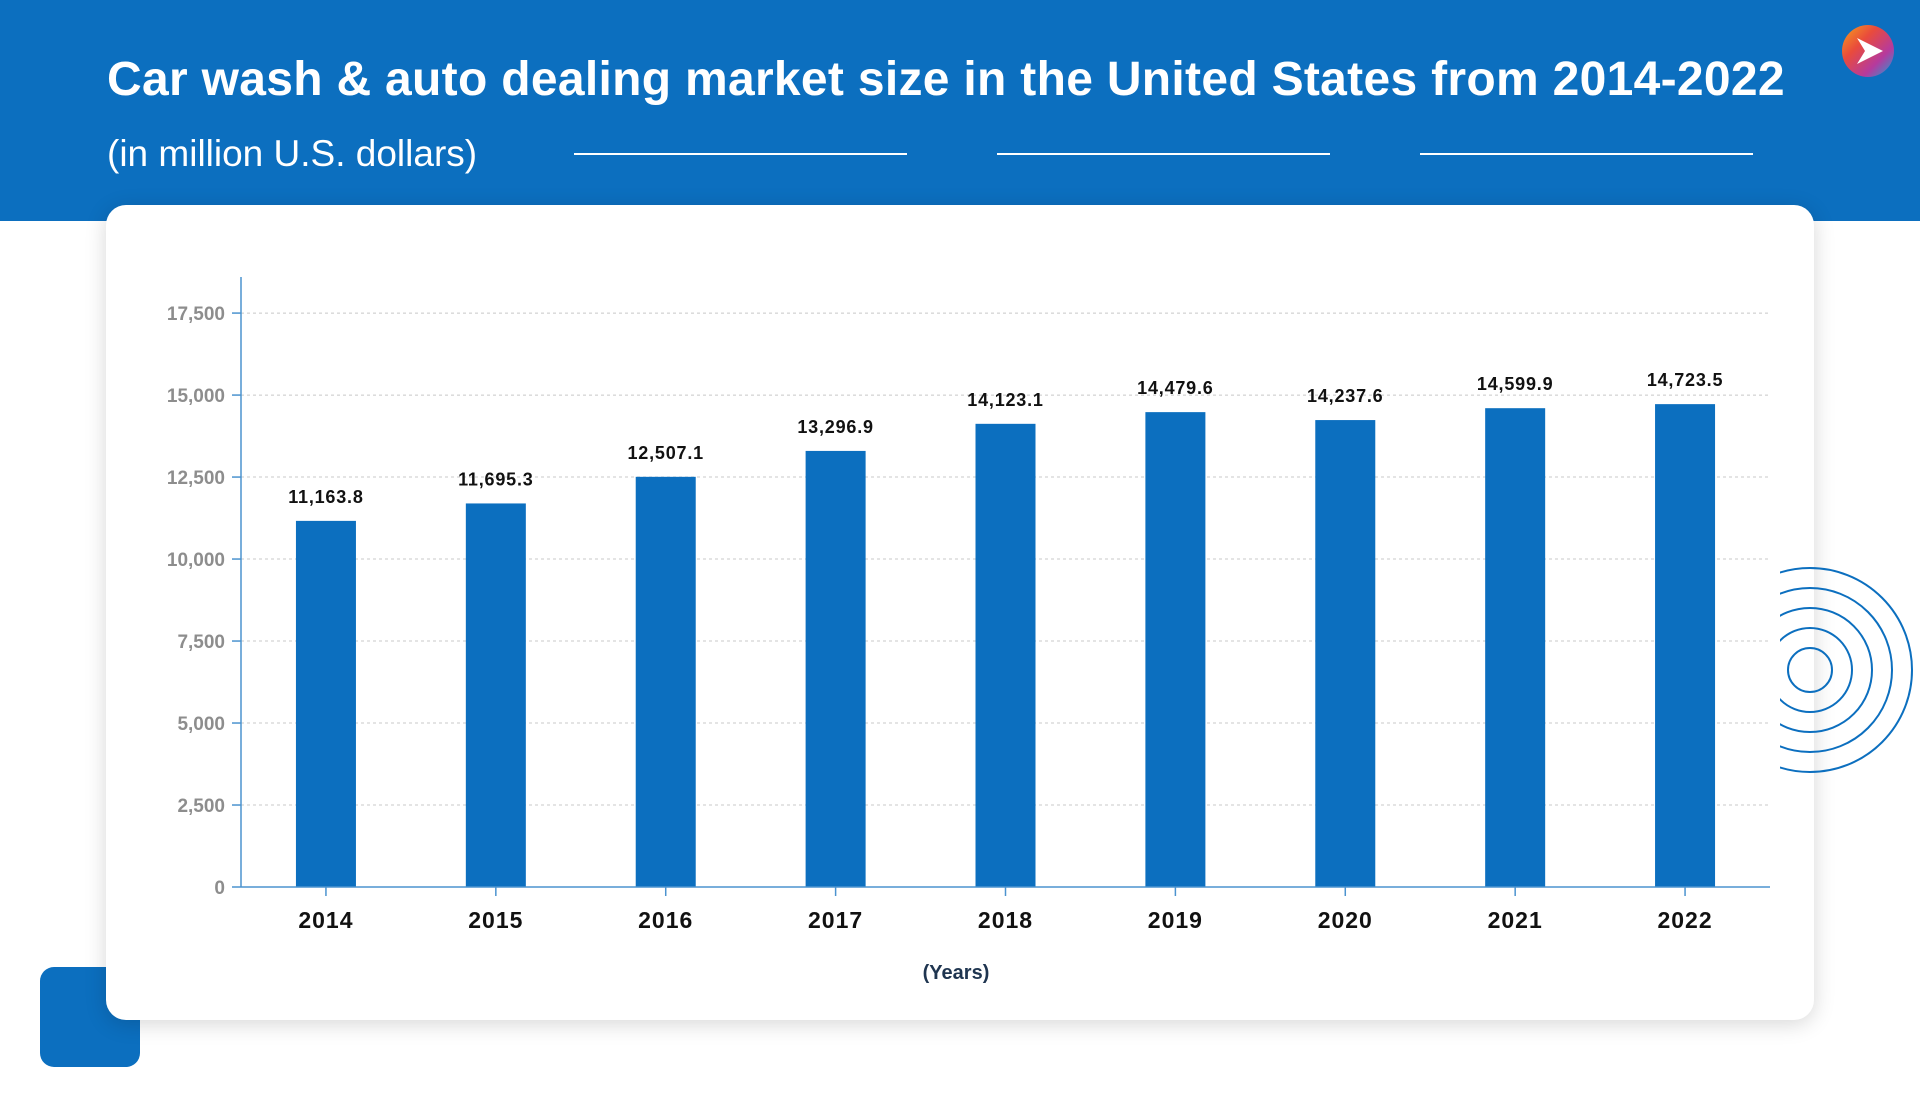  What do you see at coordinates (1846, 670) in the screenshot?
I see `concentric-arcs-decoration` at bounding box center [1846, 670].